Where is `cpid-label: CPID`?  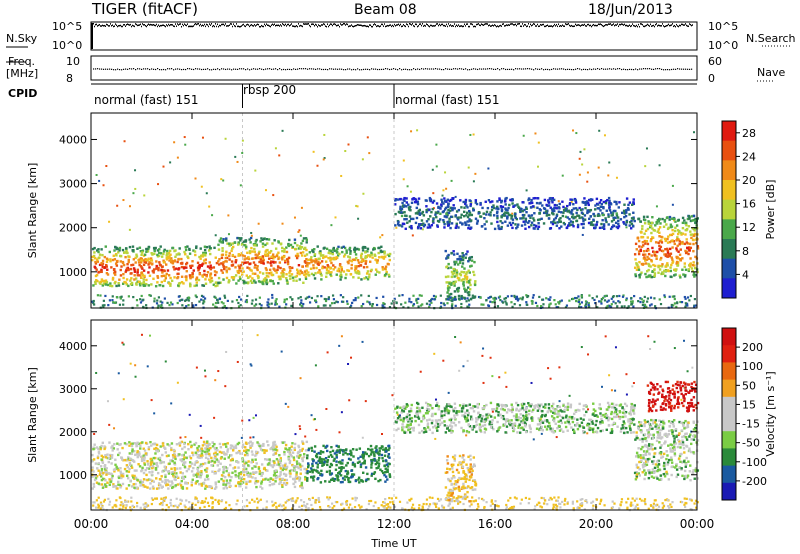 cpid-label: CPID is located at coordinates (23, 93).